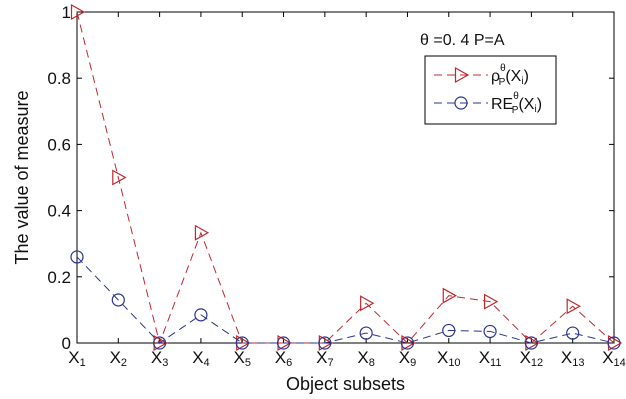 Image resolution: width=626 pixels, height=399 pixels. Describe the element at coordinates (22, 177) in the screenshot. I see `y-axis-title: The value of measure` at that location.